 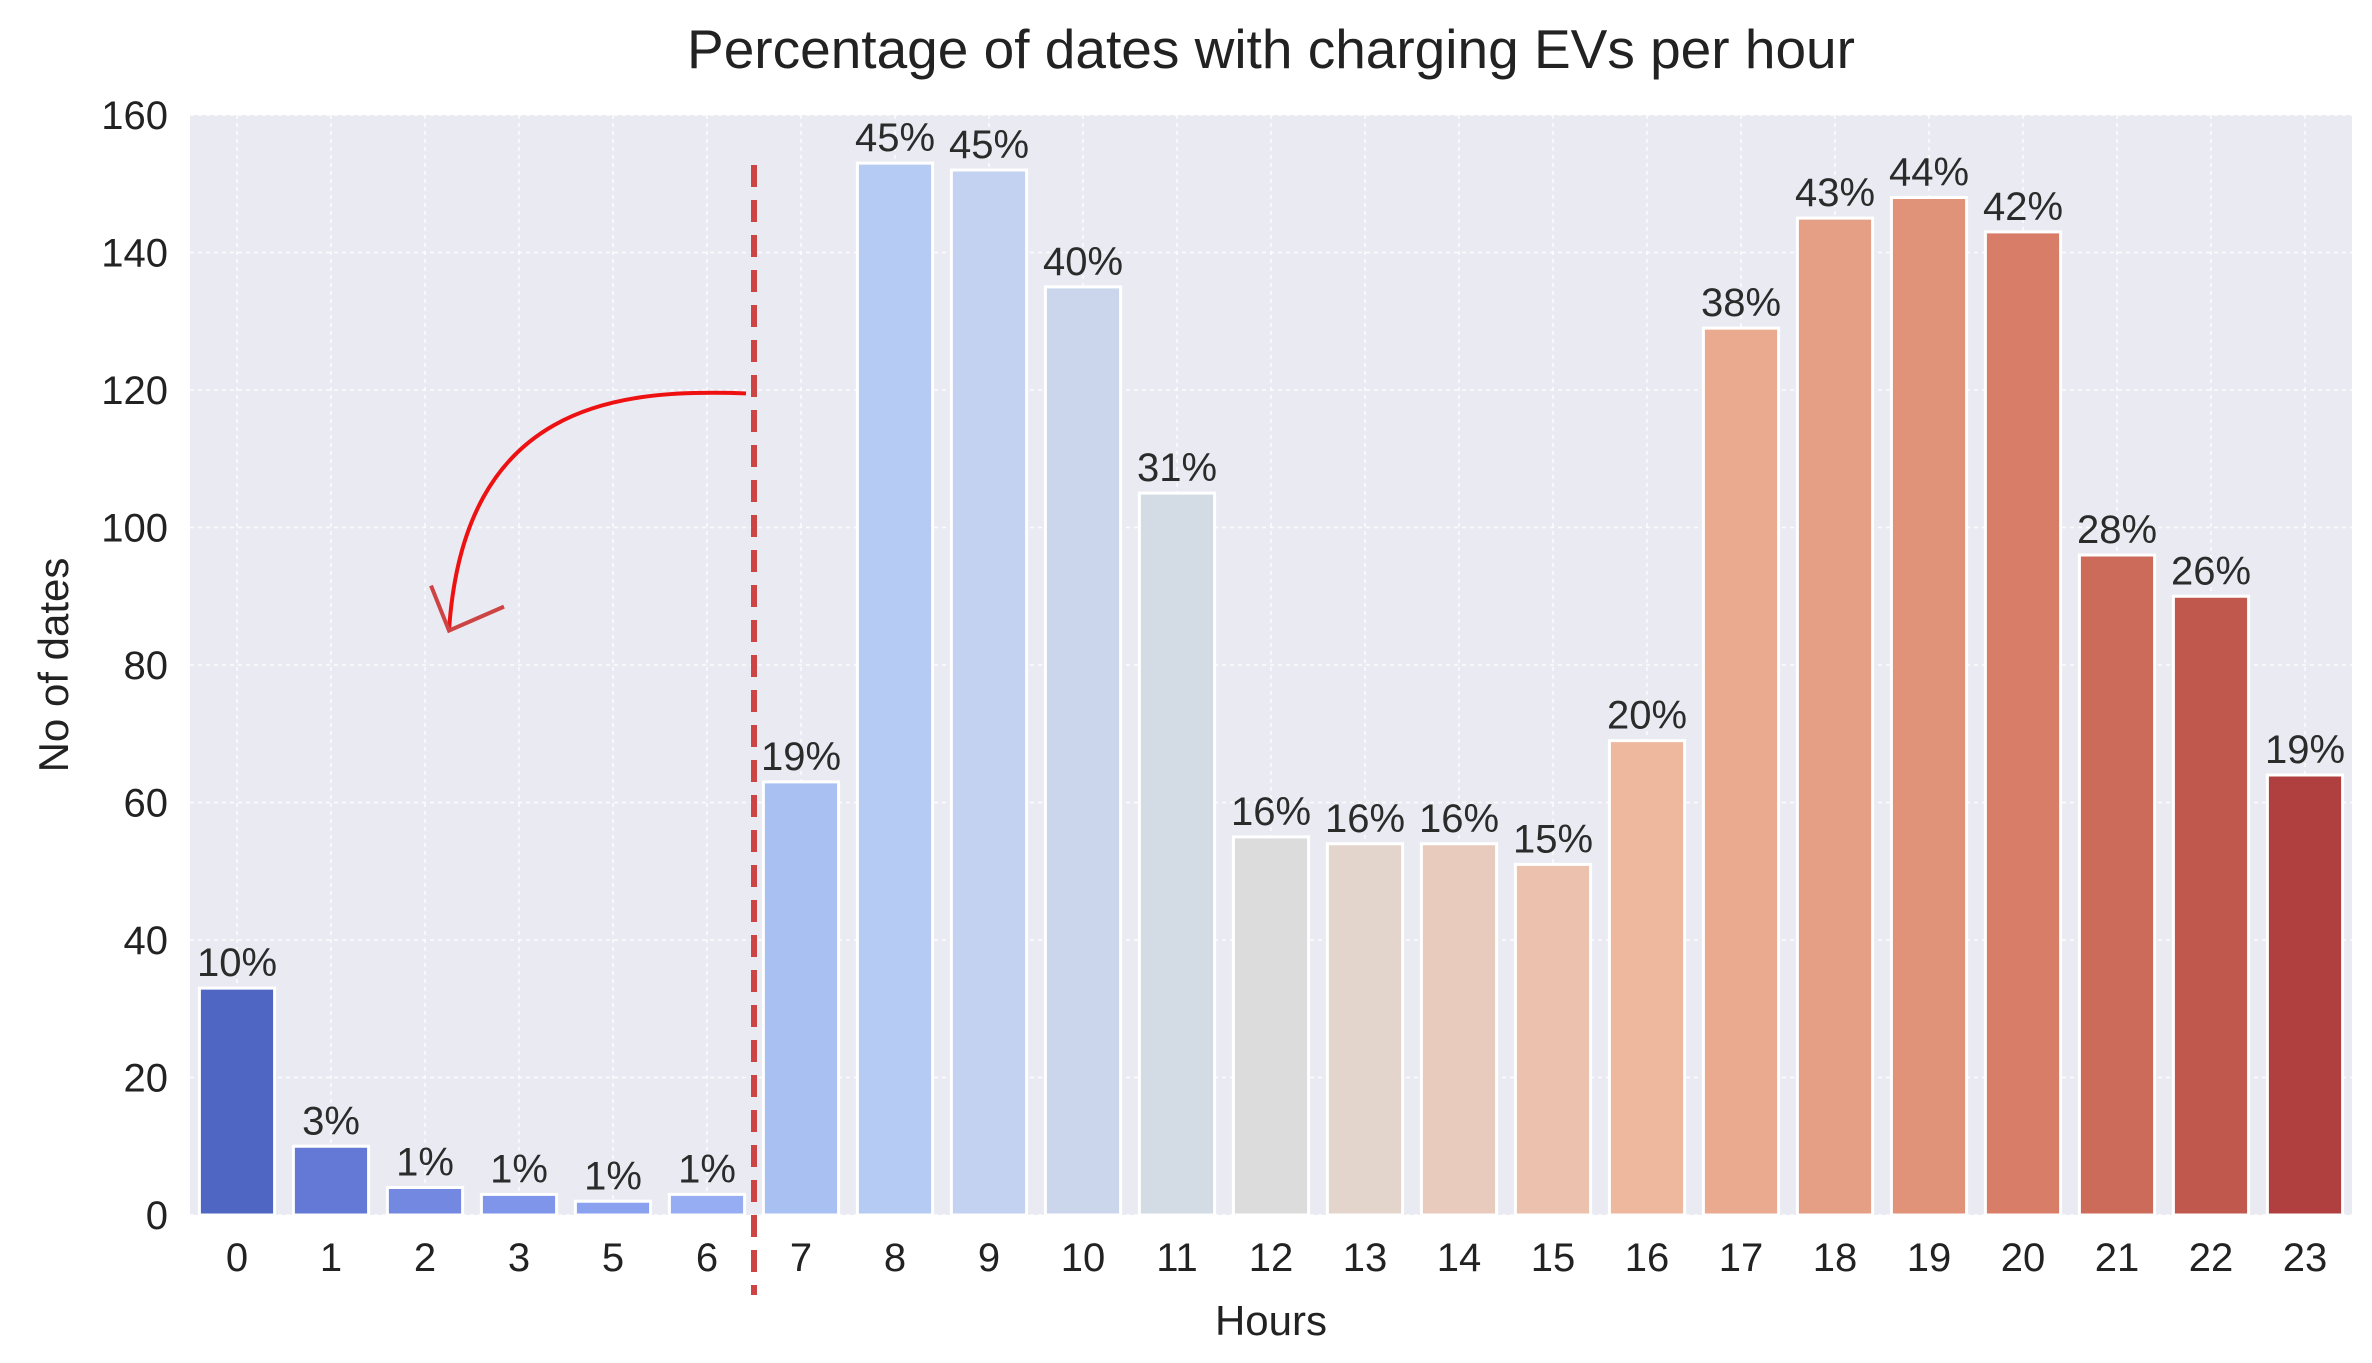 I want to click on x-tick-label: 19, so click(x=1929, y=1258).